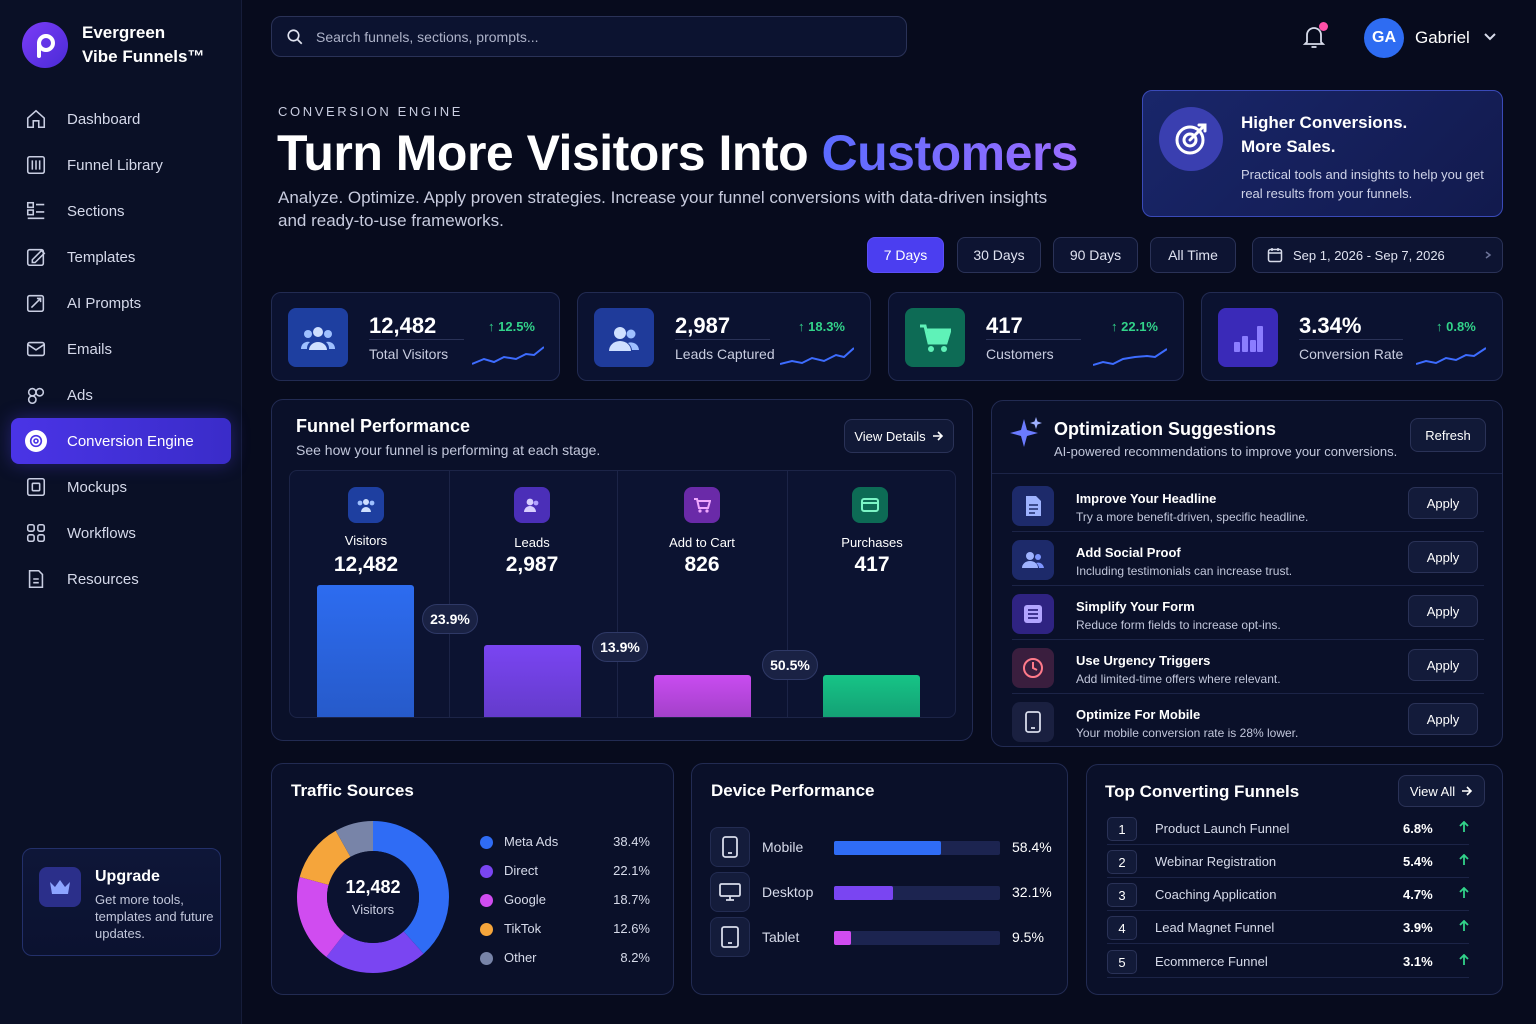 This screenshot has width=1536, height=1024. Describe the element at coordinates (415, 336) in the screenshot. I see `kpi-total-visitors: 12,482 Total Visitors ↑ 12.5%` at that location.